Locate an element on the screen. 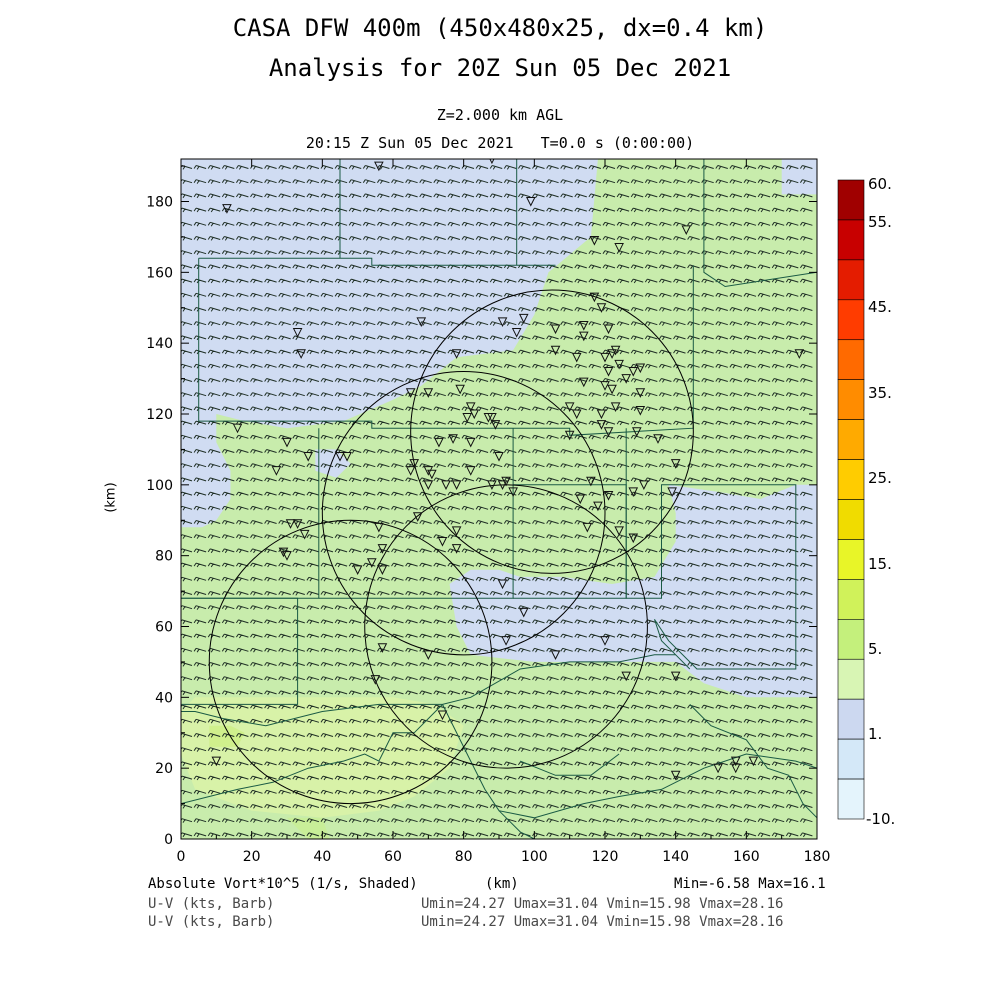 The height and width of the screenshot is (1000, 1000). y-tick-label: 0 is located at coordinates (168, 840).